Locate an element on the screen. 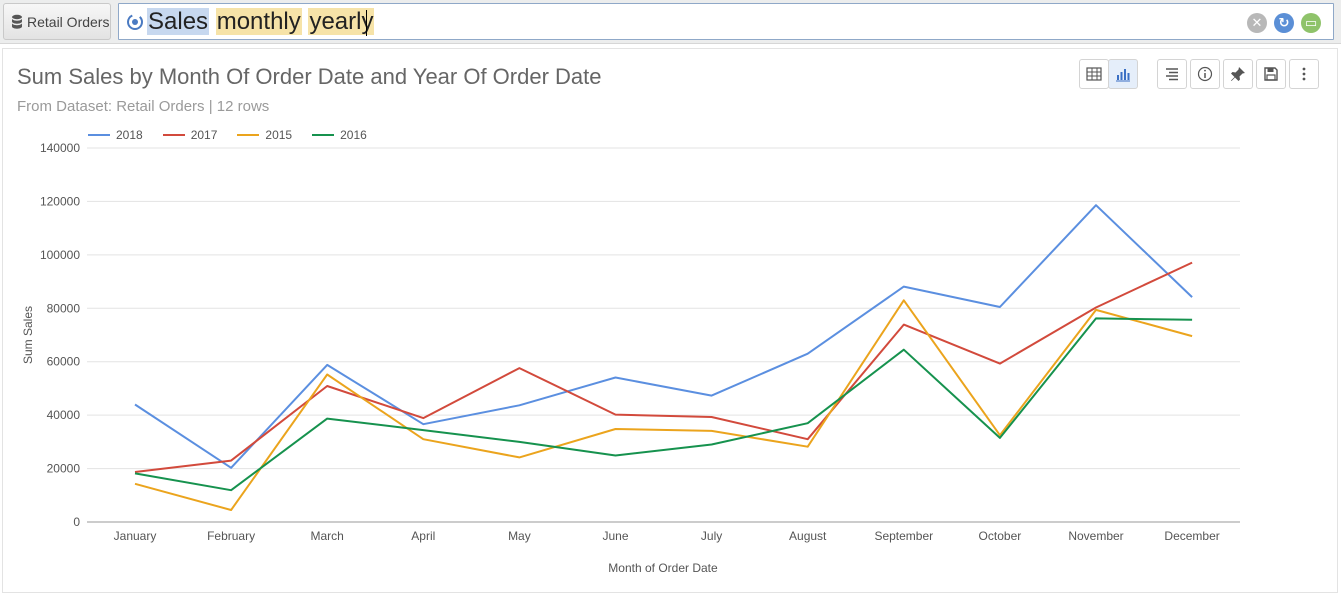 Image resolution: width=1341 pixels, height=595 pixels. folder-icon: ▭ is located at coordinates (1311, 23).